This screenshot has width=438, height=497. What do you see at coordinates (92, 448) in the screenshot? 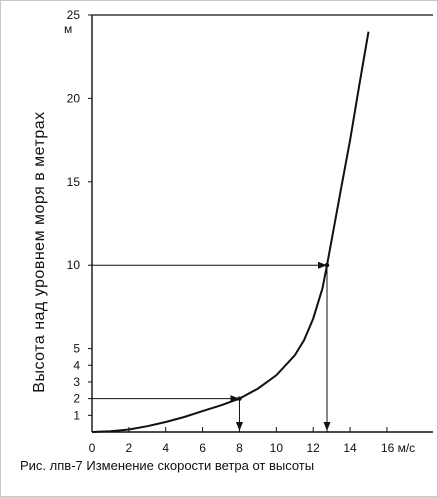
I see `x-tick-label: 0` at bounding box center [92, 448].